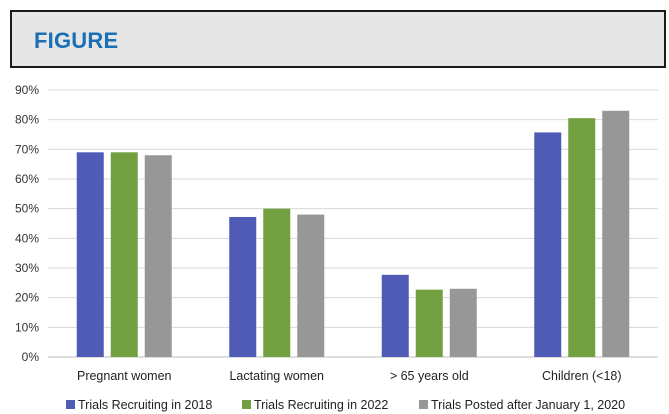 The width and height of the screenshot is (669, 414). Describe the element at coordinates (145, 405) in the screenshot. I see `legend-label: Trials Recruiting in 2018` at that location.